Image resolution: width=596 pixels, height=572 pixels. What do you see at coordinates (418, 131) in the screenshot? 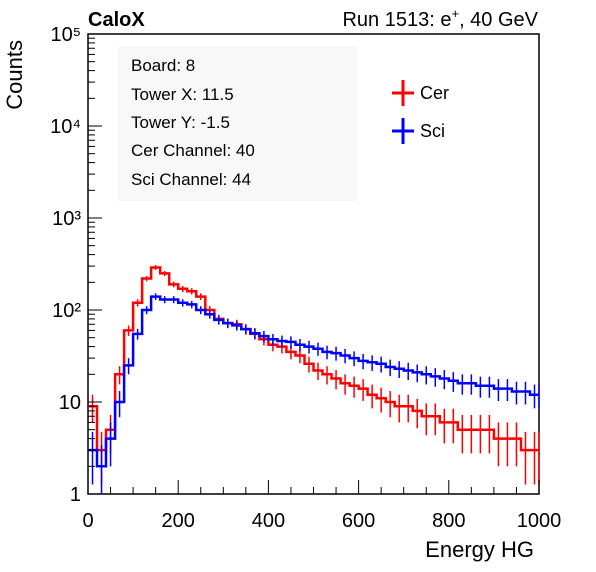
I see `legend-entry-sci: Sci` at bounding box center [418, 131].